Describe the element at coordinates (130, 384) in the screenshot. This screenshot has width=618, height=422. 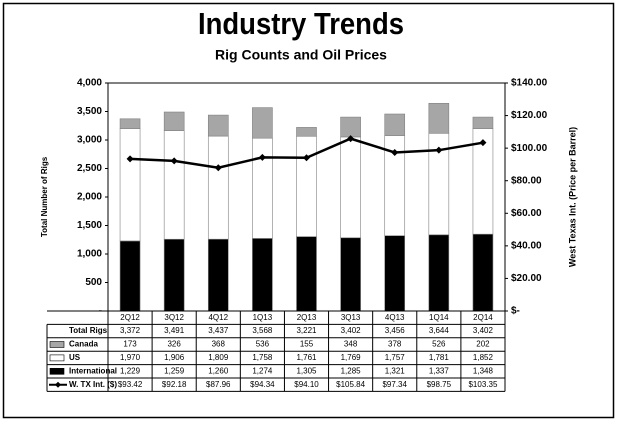
I see `table-cell: $93.42` at that location.